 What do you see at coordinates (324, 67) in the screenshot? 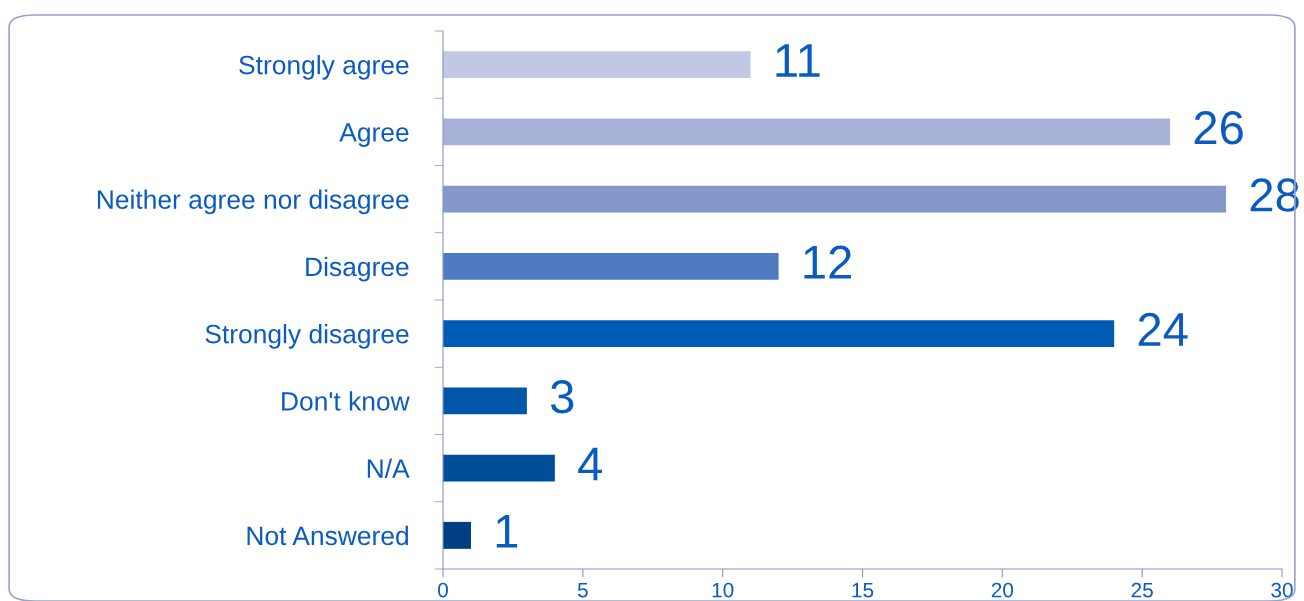
I see `y-tick-label: Strongly agree` at bounding box center [324, 67].